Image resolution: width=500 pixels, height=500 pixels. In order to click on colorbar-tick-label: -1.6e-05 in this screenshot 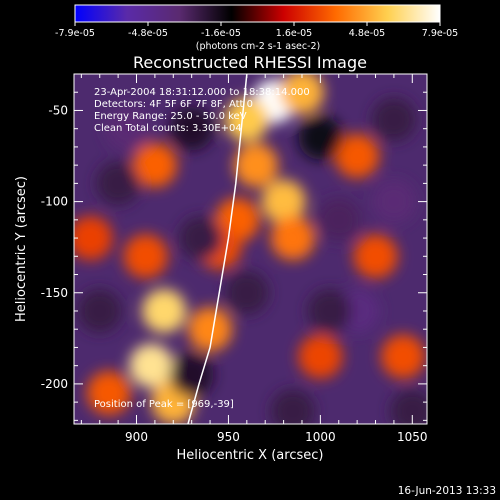, I will do `click(221, 33)`.